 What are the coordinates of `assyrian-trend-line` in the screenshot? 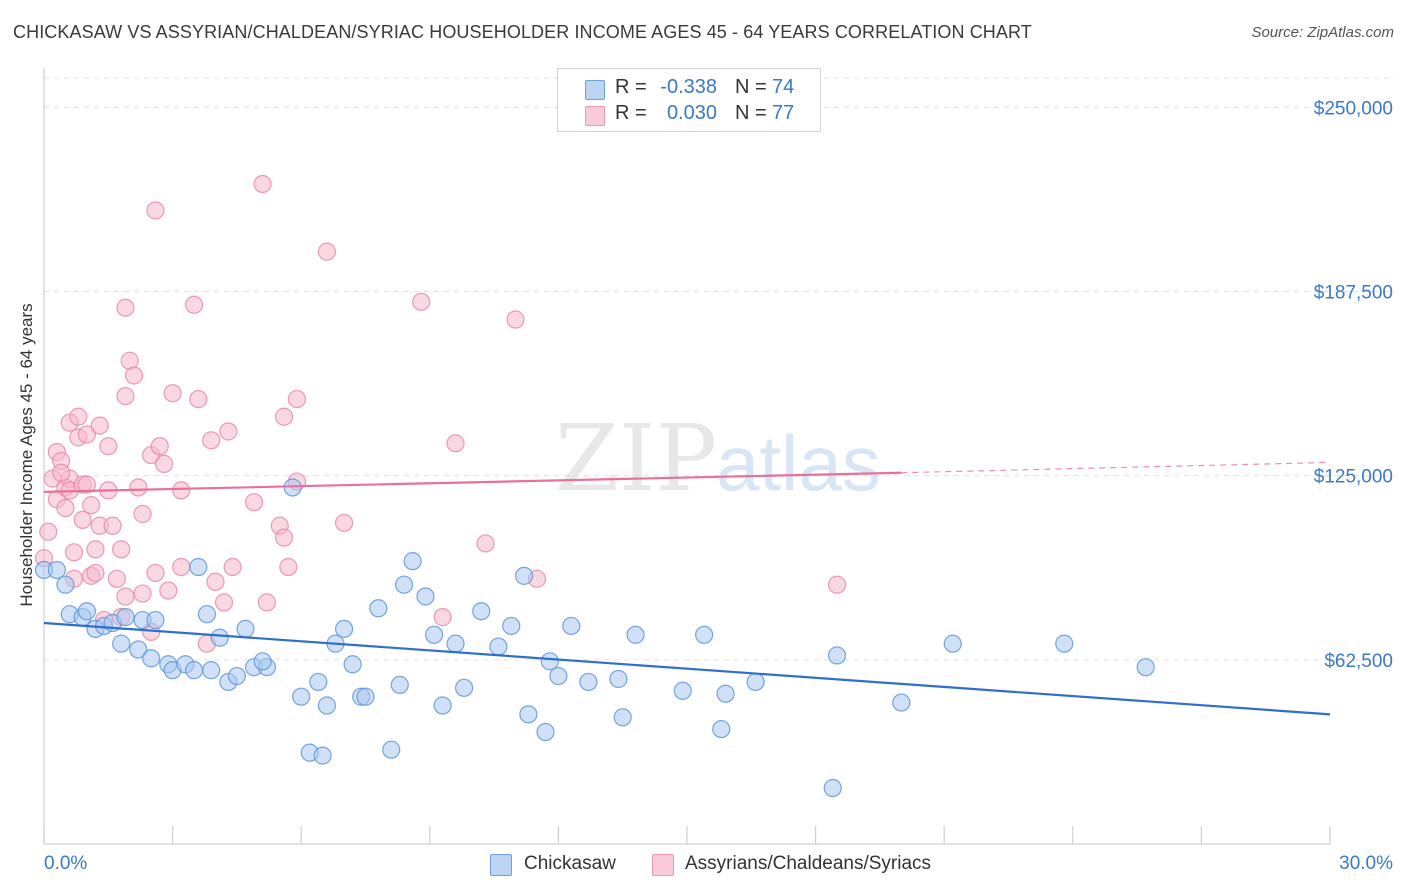 It's located at (472, 482).